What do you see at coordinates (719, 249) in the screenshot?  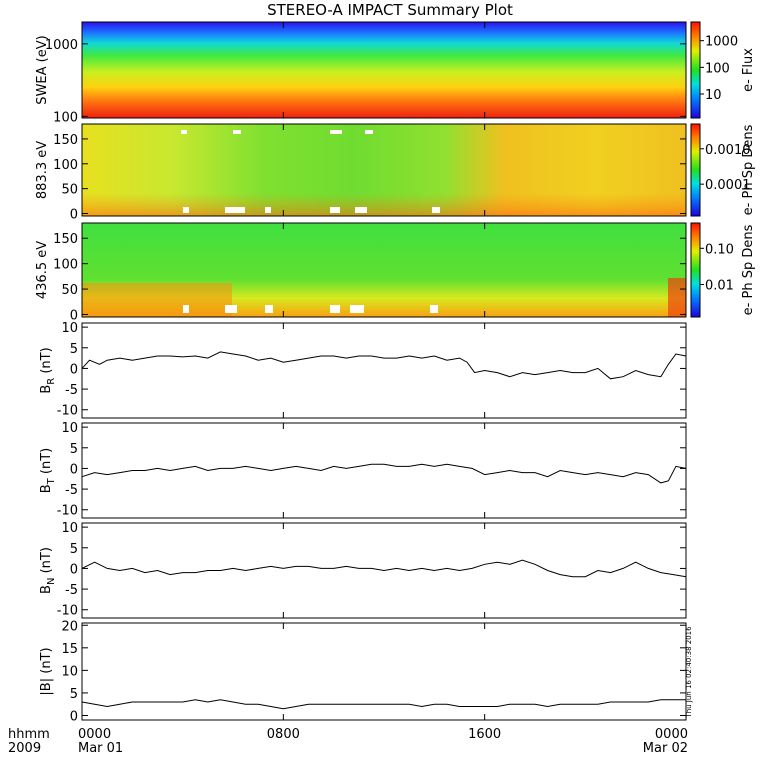 I see `colorbar-tick-label: 0.10` at bounding box center [719, 249].